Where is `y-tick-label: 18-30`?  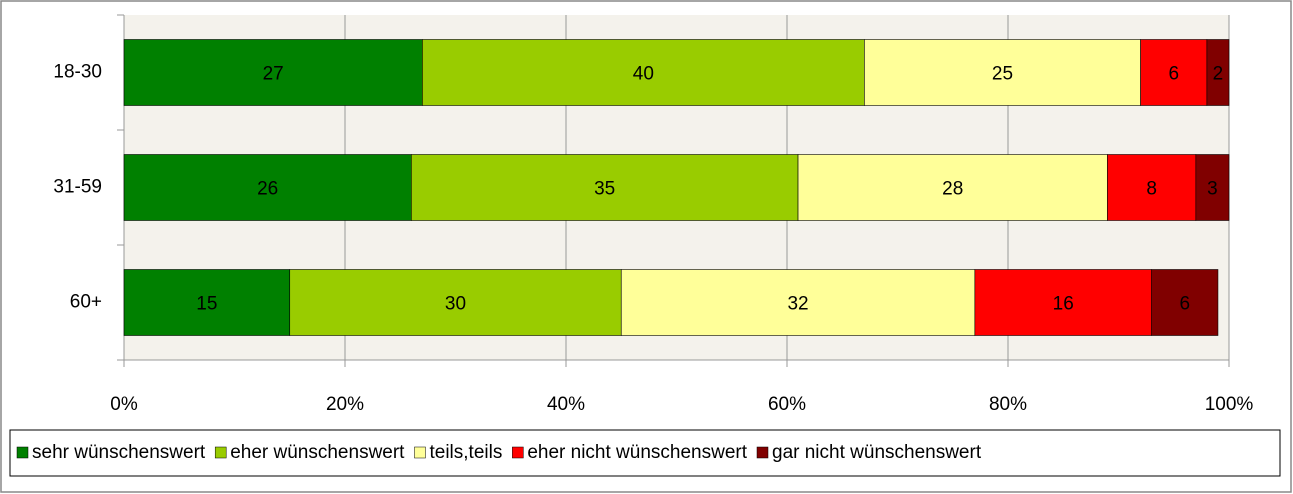
y-tick-label: 18-30 is located at coordinates (77, 72).